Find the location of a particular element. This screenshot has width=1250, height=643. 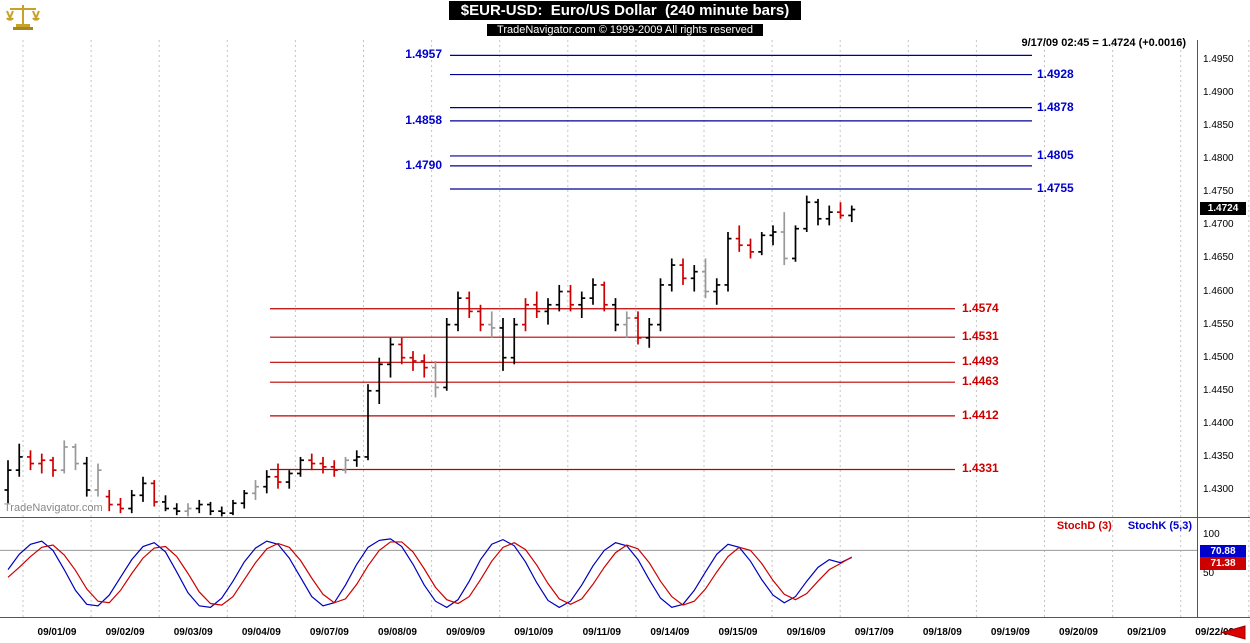

price-axis-label: 1.4850 is located at coordinates (1218, 126).